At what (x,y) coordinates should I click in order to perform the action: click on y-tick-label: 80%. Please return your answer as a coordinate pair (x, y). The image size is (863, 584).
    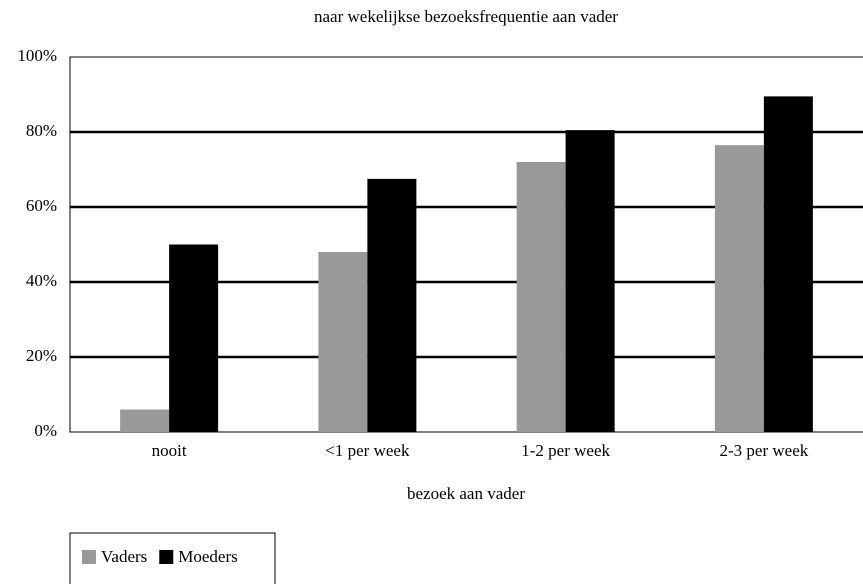
    Looking at the image, I should click on (41, 130).